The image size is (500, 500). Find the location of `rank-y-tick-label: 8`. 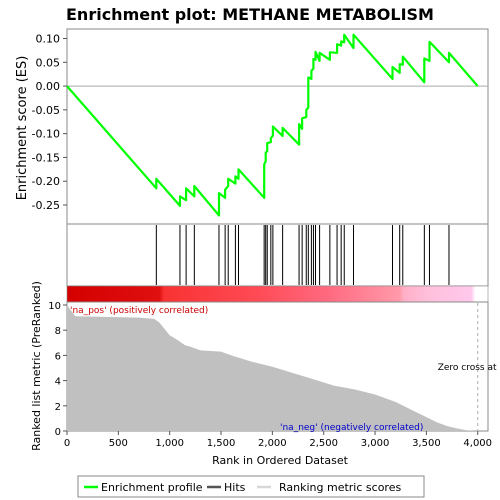

rank-y-tick-label: 8 is located at coordinates (58, 331).